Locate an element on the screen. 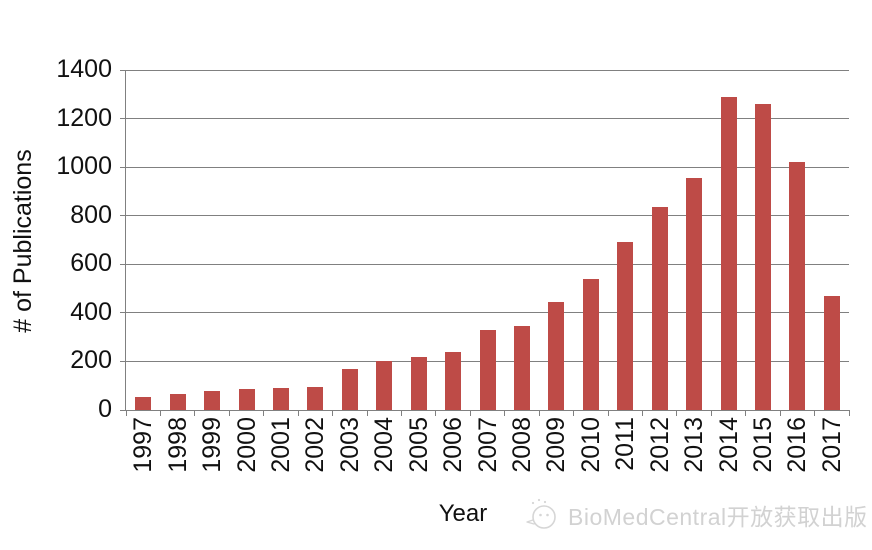 This screenshot has height=550, width=872. x-tick-label-2017: 2017 is located at coordinates (831, 445).